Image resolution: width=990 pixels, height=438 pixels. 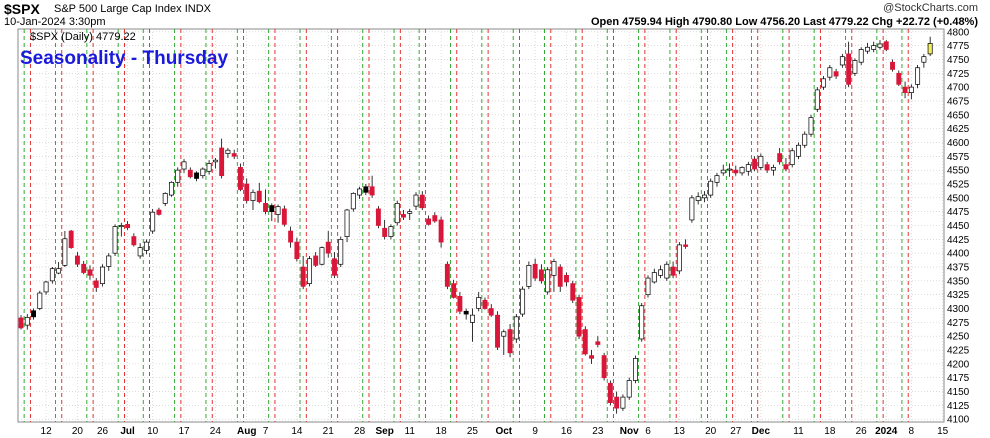 I want to click on chart-title: Seasonality - Thursday, so click(x=124, y=58).